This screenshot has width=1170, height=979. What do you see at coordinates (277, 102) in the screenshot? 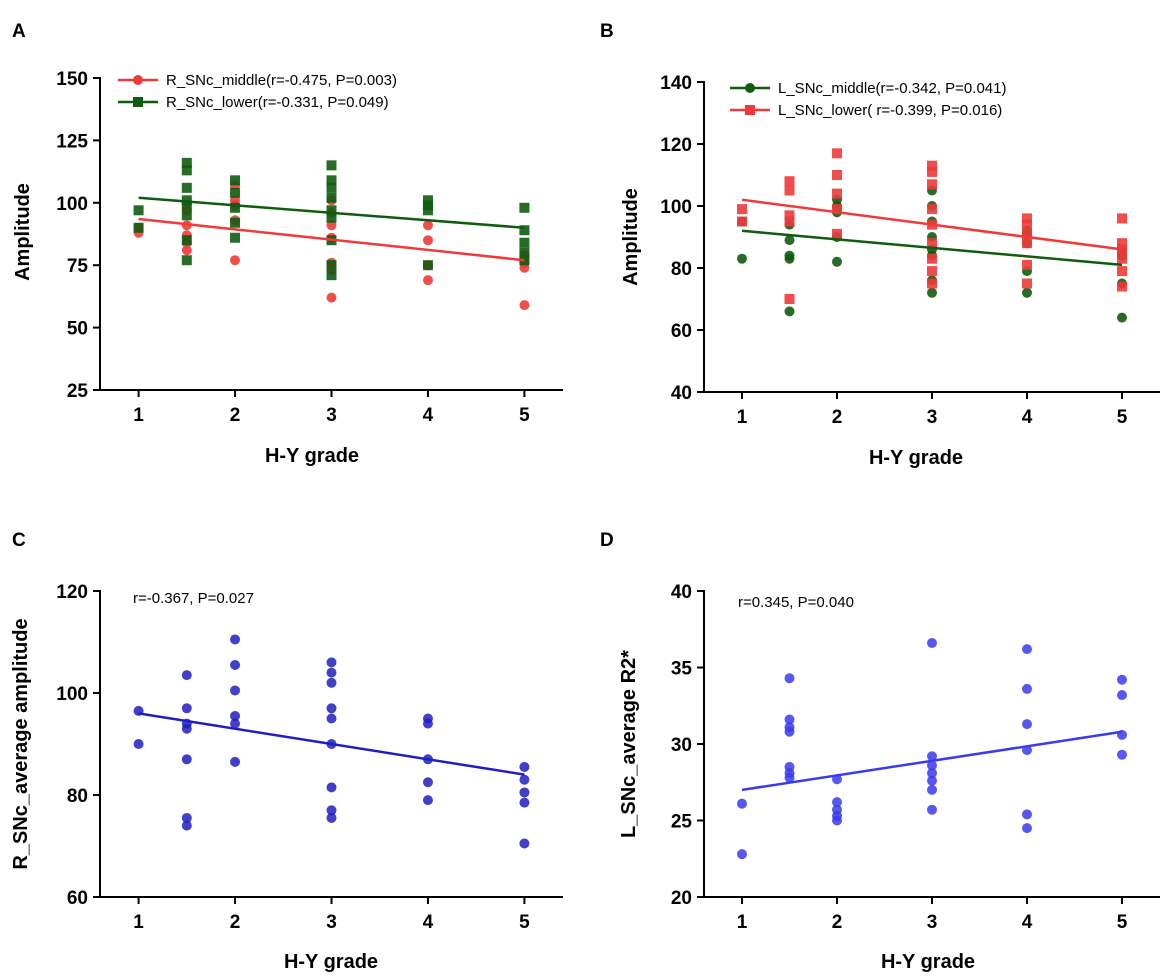
I see `legend-label: R_SNc_lower(r=-0.331, P=0.049)` at bounding box center [277, 102].